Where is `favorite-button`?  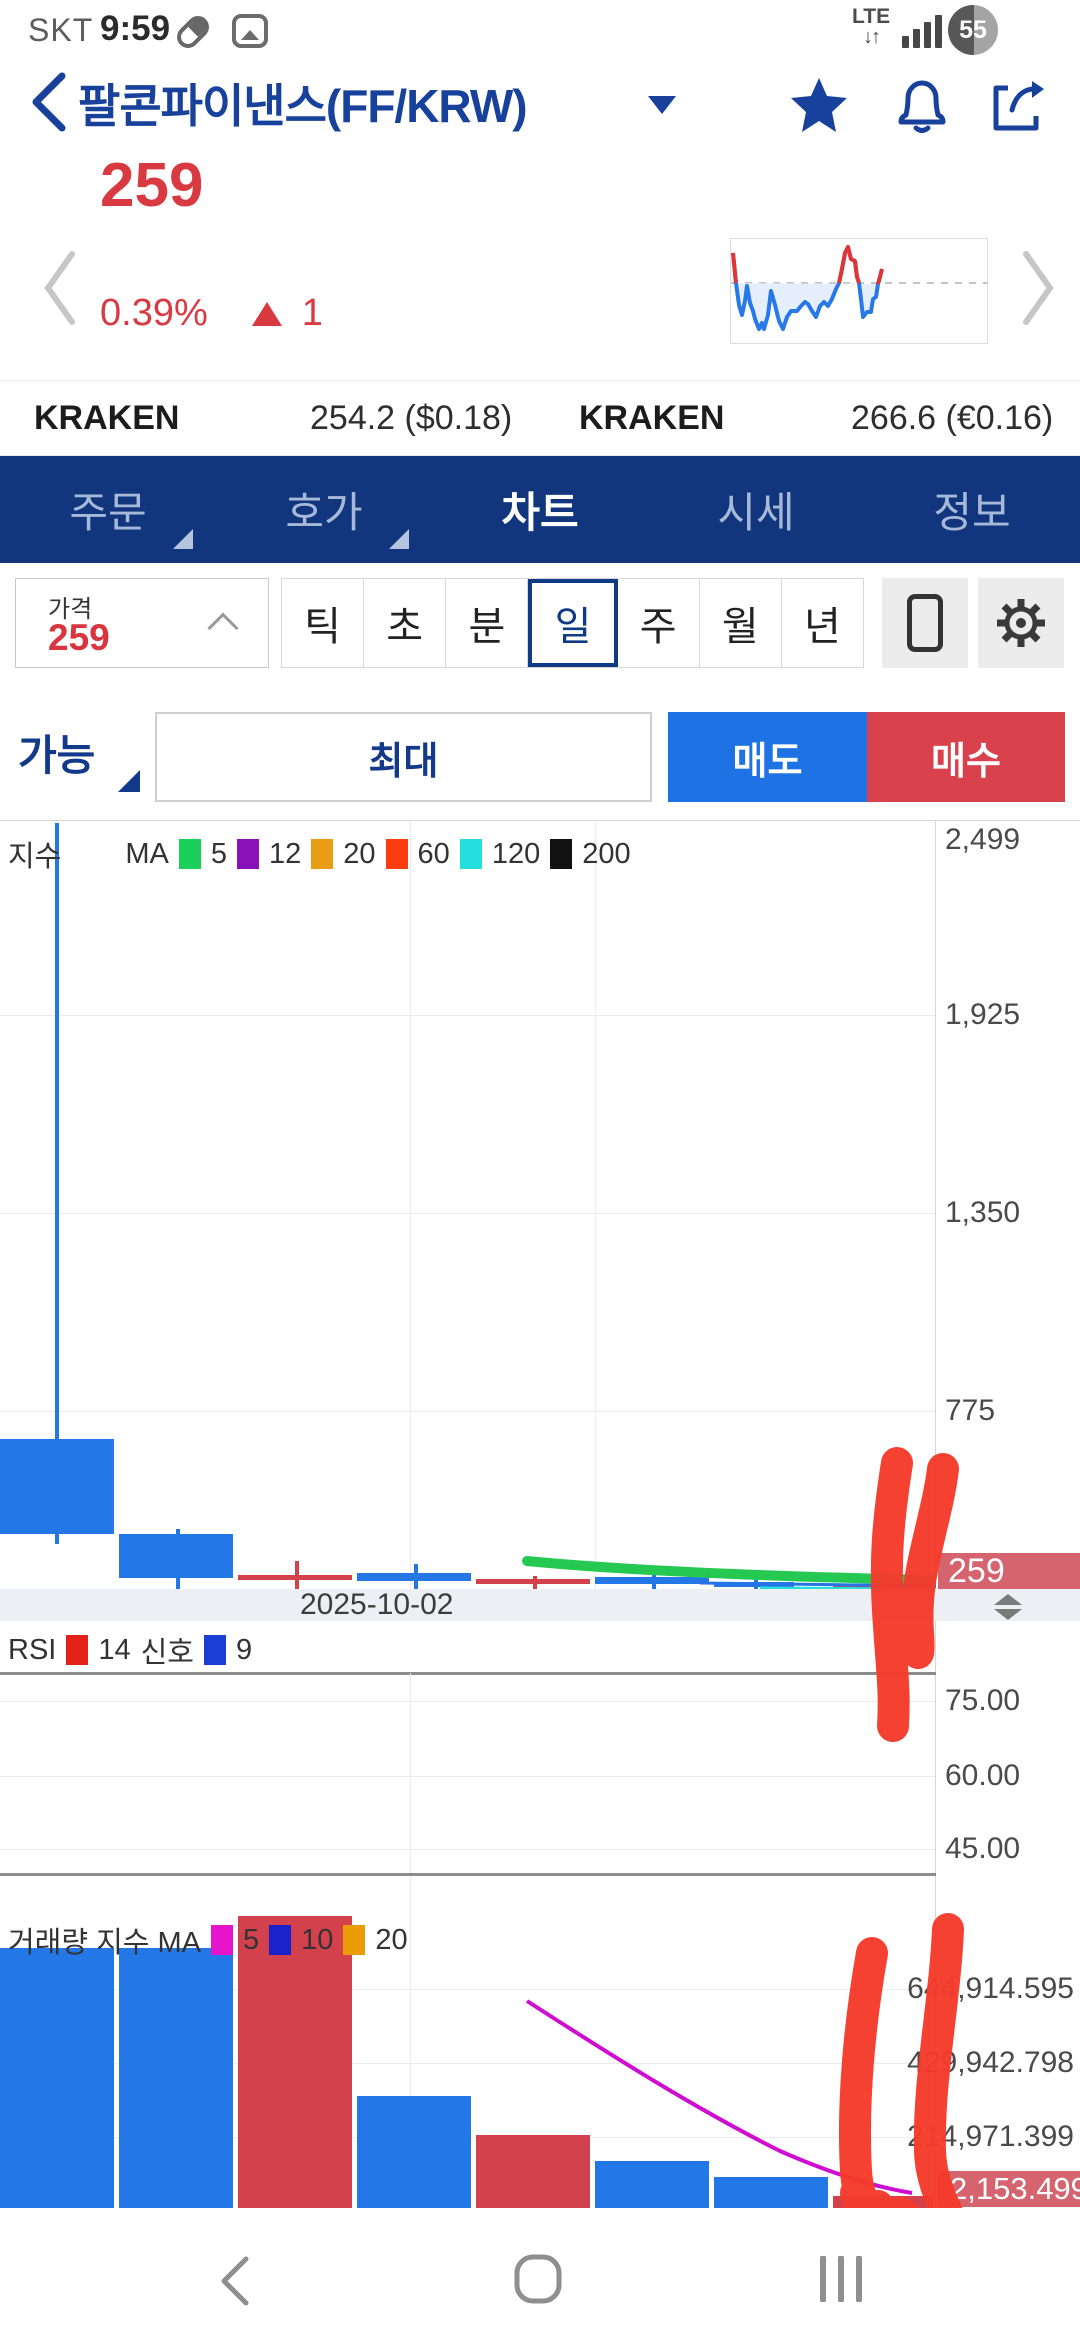
favorite-button is located at coordinates (819, 105).